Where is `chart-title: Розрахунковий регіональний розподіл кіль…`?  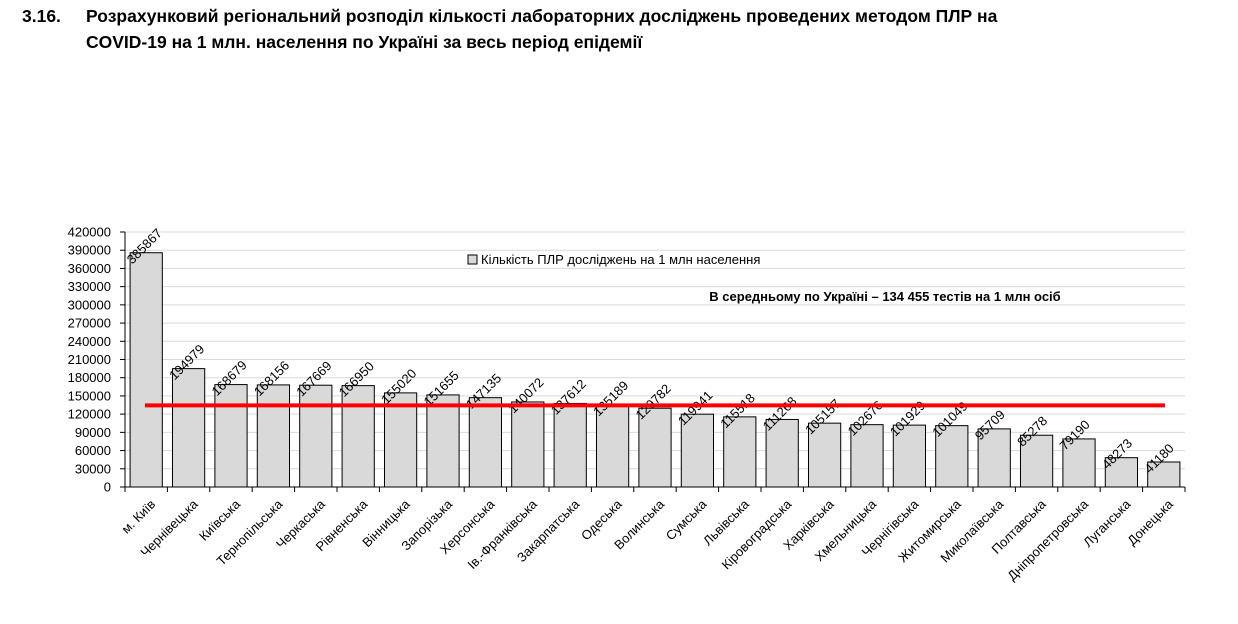 chart-title: Розрахунковий регіональний розподіл кіль… is located at coordinates (542, 16).